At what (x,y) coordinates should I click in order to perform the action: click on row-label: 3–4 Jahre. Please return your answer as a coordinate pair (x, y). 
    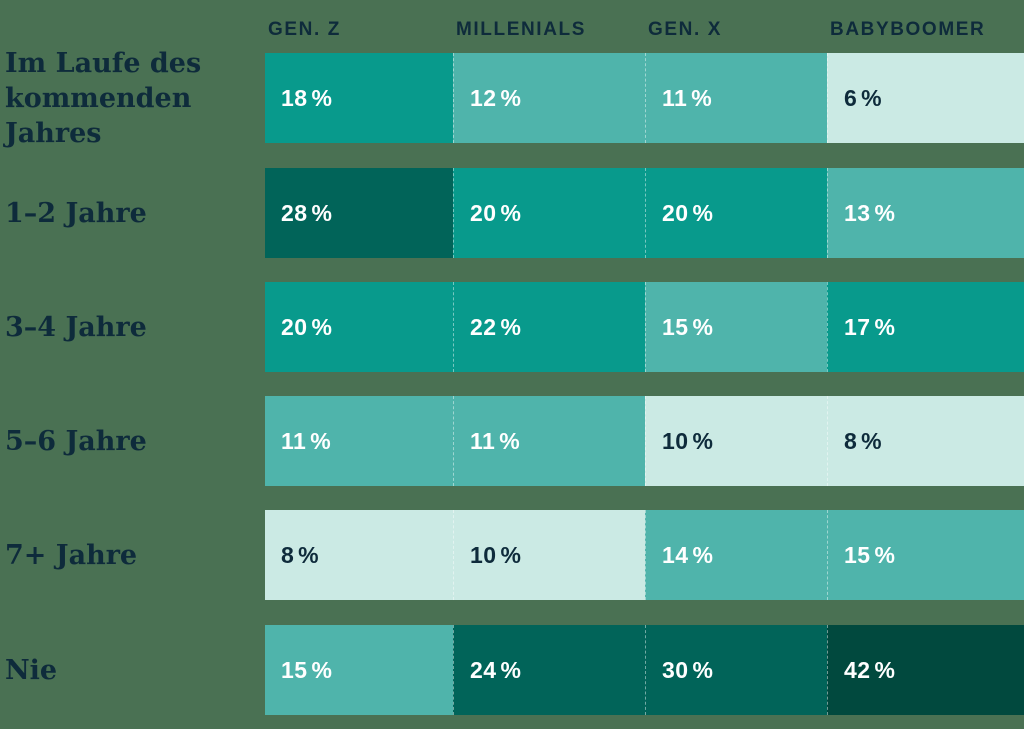
    Looking at the image, I should click on (76, 327).